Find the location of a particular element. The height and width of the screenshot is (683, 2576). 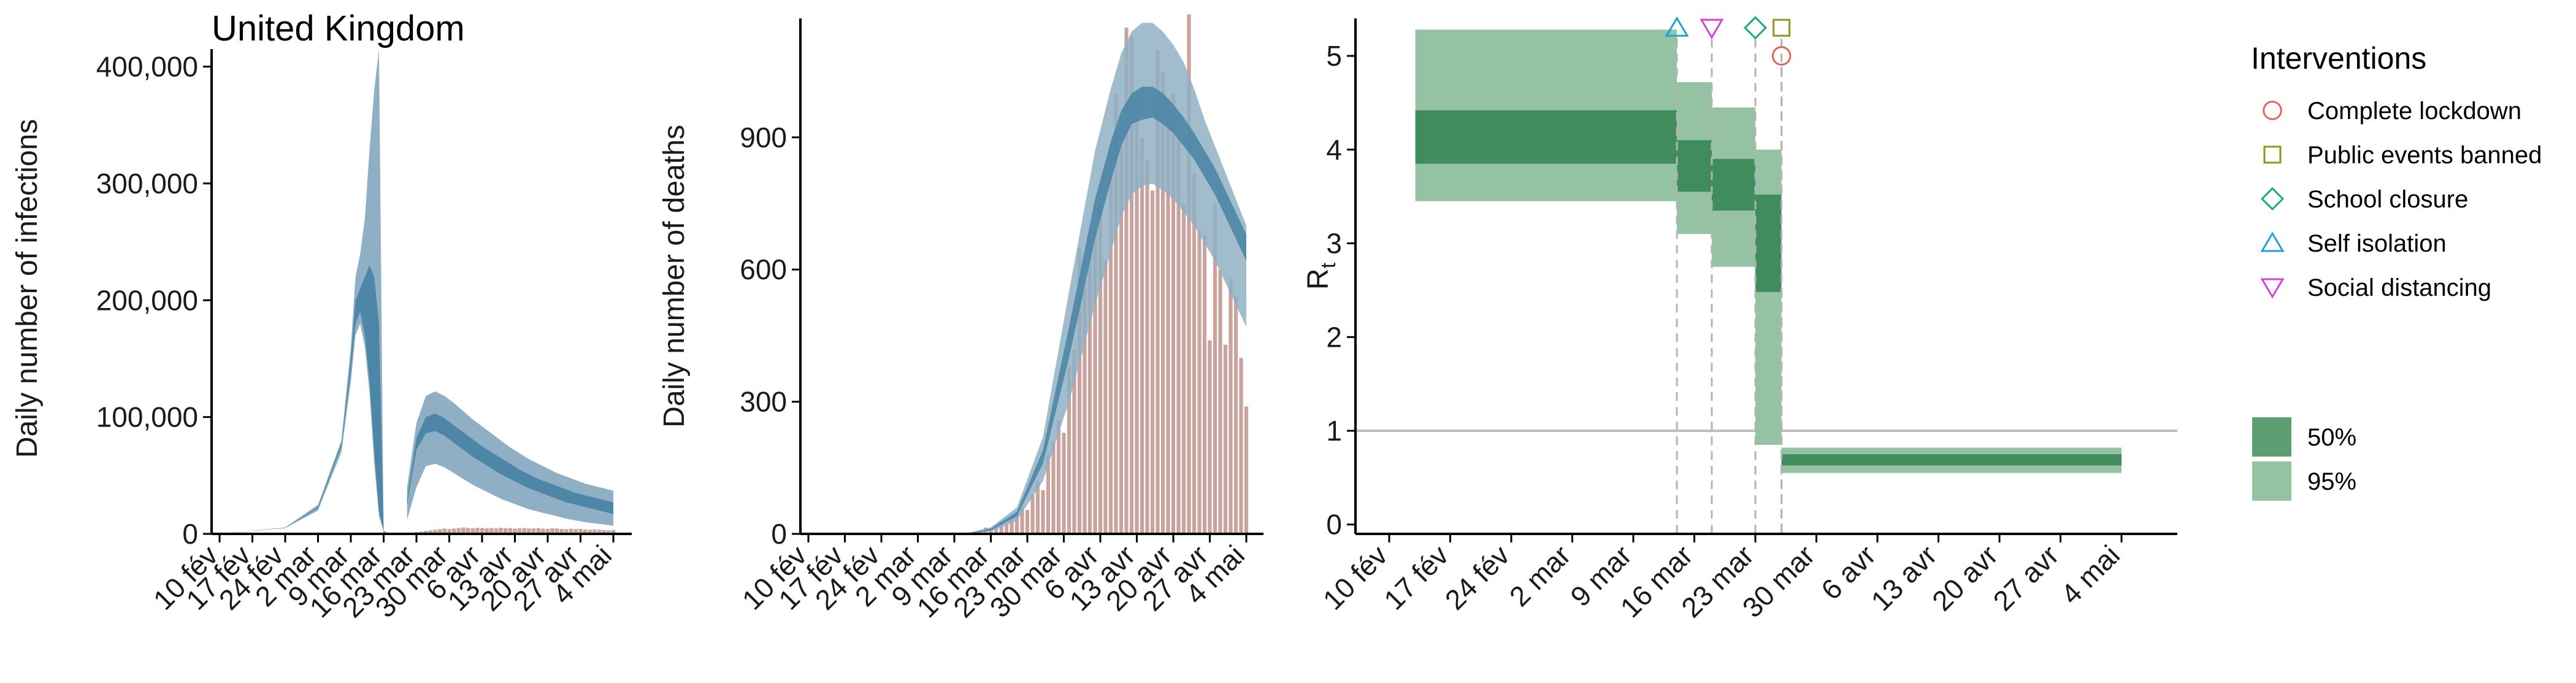

infections-bands is located at coordinates (416, 291).